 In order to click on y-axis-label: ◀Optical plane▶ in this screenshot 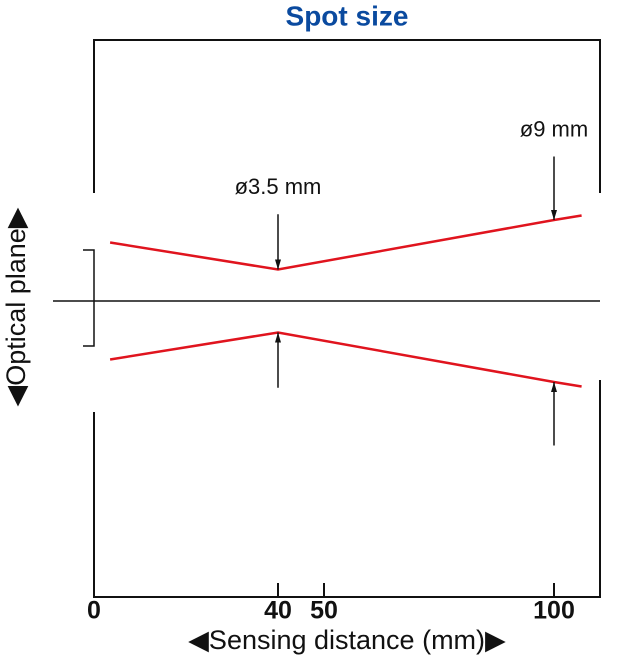, I will do `click(16, 306)`.